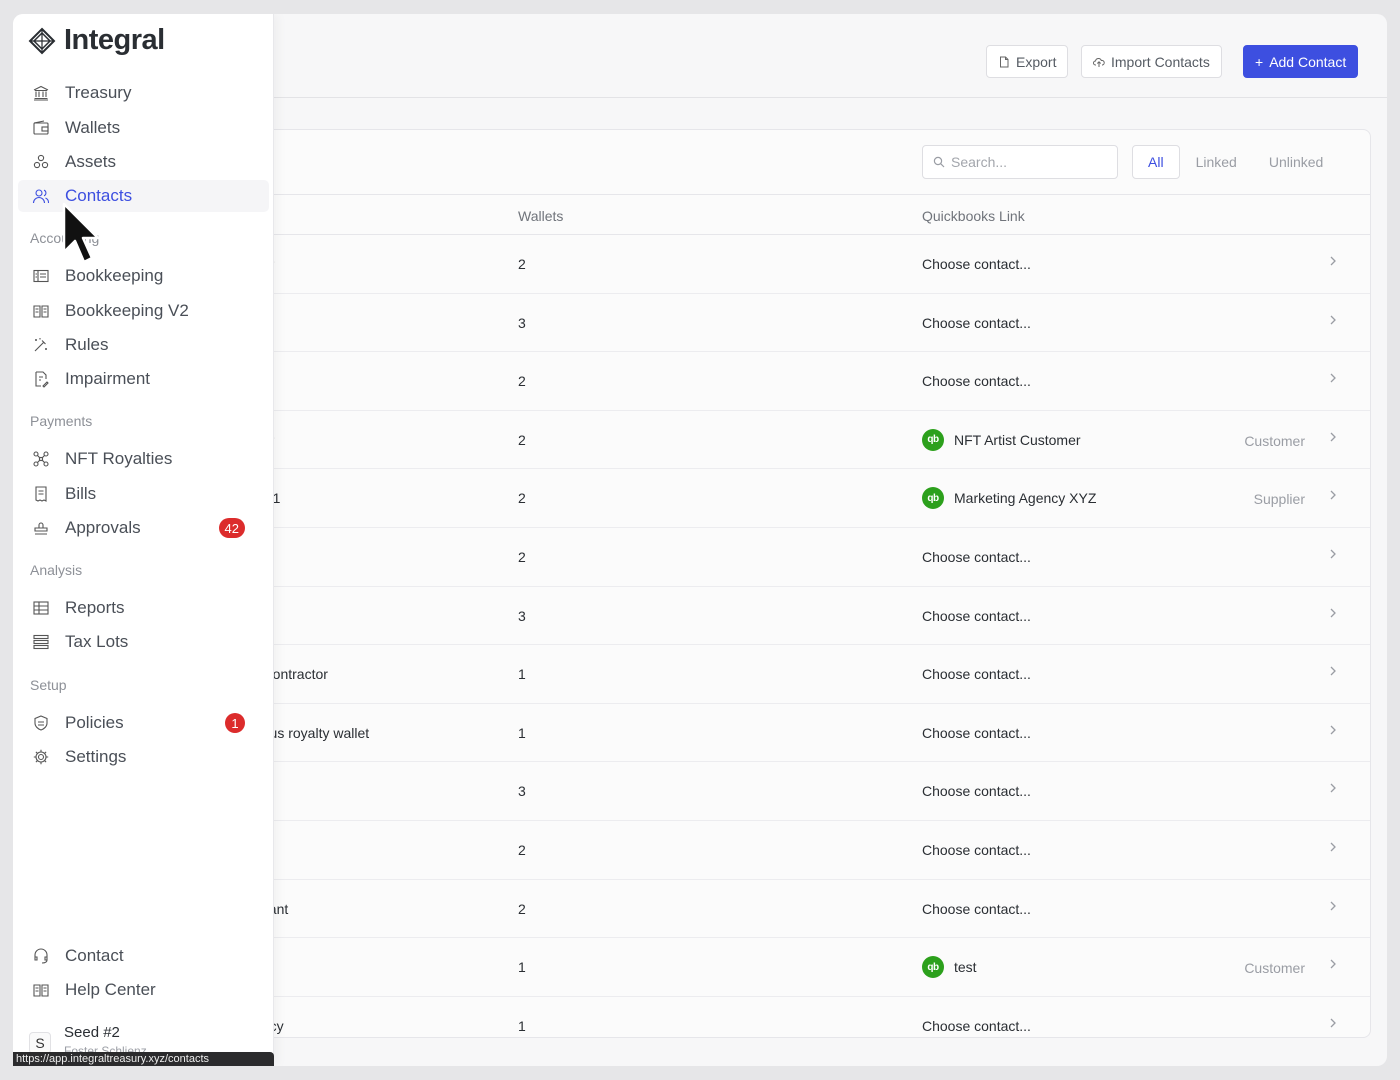 The image size is (1400, 1080). What do you see at coordinates (692, 967) in the screenshot?
I see `table-row: 1 qb test Customer` at bounding box center [692, 967].